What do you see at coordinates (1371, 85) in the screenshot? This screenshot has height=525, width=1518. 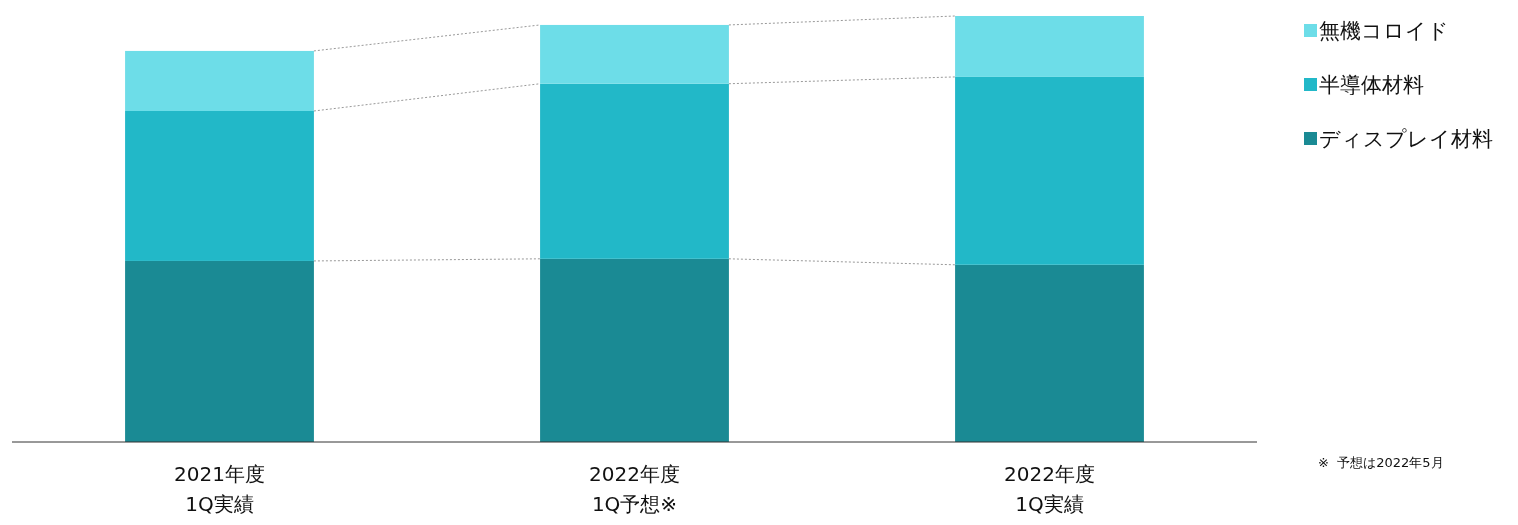 I see `legend-label: 半導体材料` at bounding box center [1371, 85].